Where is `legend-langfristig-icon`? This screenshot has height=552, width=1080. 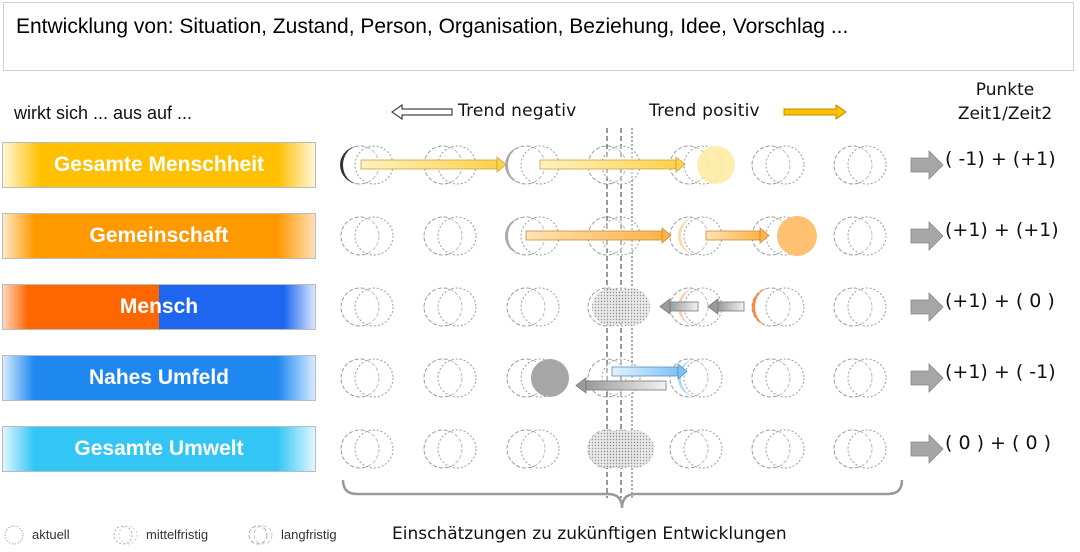
legend-langfristig-icon is located at coordinates (260, 535).